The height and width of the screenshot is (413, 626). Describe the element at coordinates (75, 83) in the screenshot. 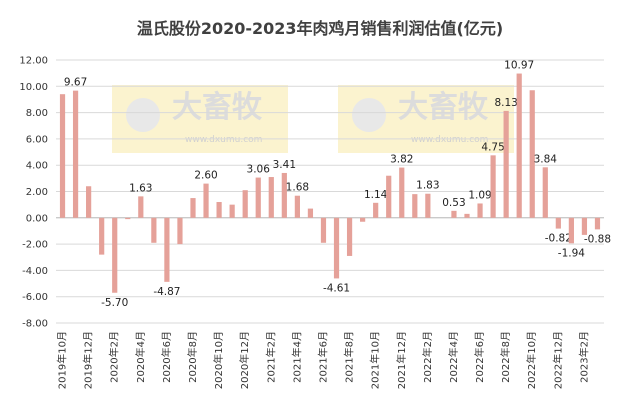

I see `data-label: 9.67` at that location.